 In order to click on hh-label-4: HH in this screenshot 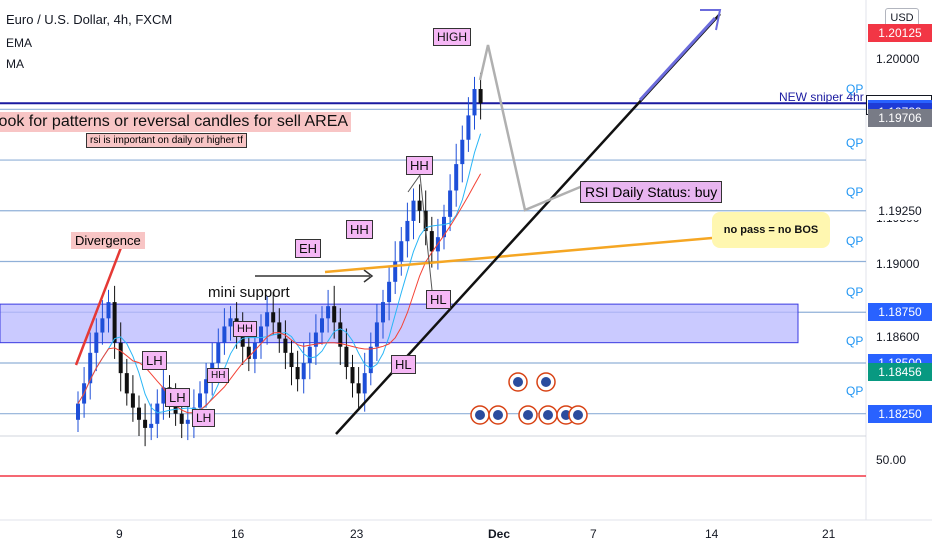, I will do `click(218, 375)`.